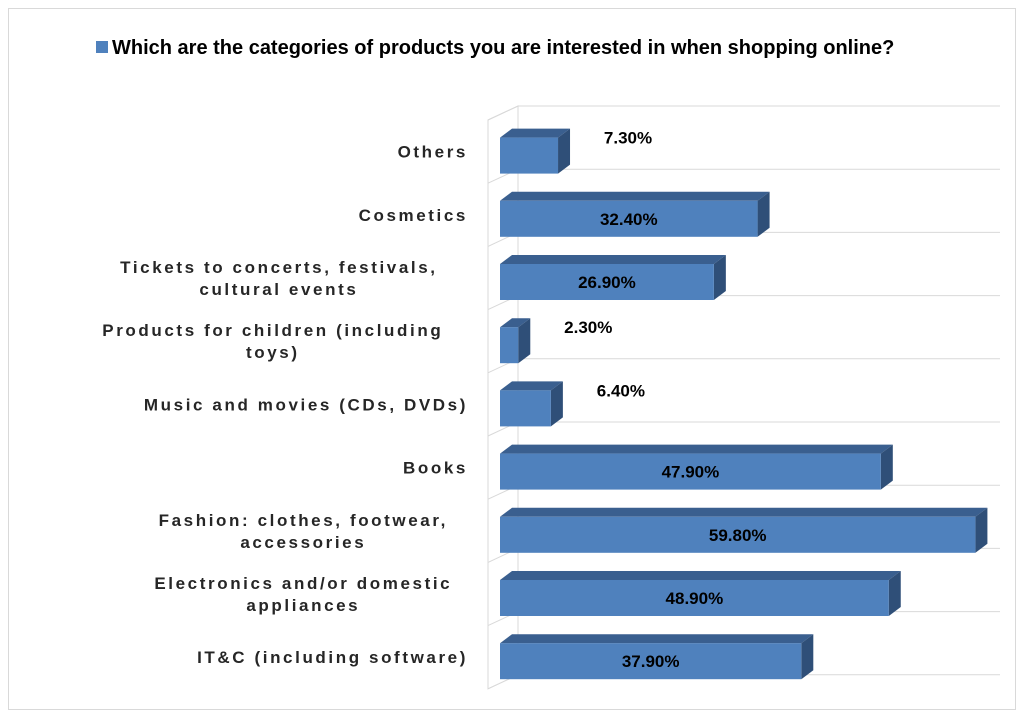 This screenshot has width=1024, height=718. Describe the element at coordinates (433, 152) in the screenshot. I see `category-label: Others` at that location.